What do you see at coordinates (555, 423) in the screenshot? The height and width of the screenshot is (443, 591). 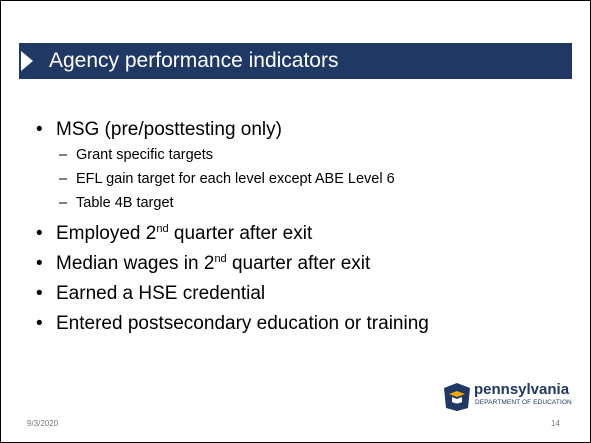 I see `page-number: 14` at bounding box center [555, 423].